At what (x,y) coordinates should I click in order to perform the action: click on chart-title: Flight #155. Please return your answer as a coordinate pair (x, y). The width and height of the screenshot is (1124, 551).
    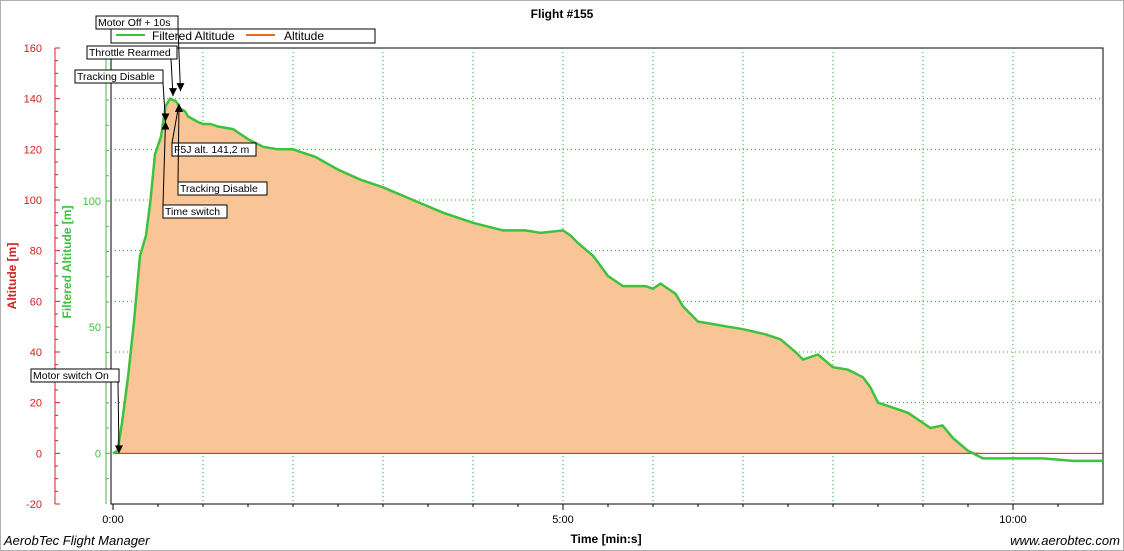
    Looking at the image, I should click on (562, 14).